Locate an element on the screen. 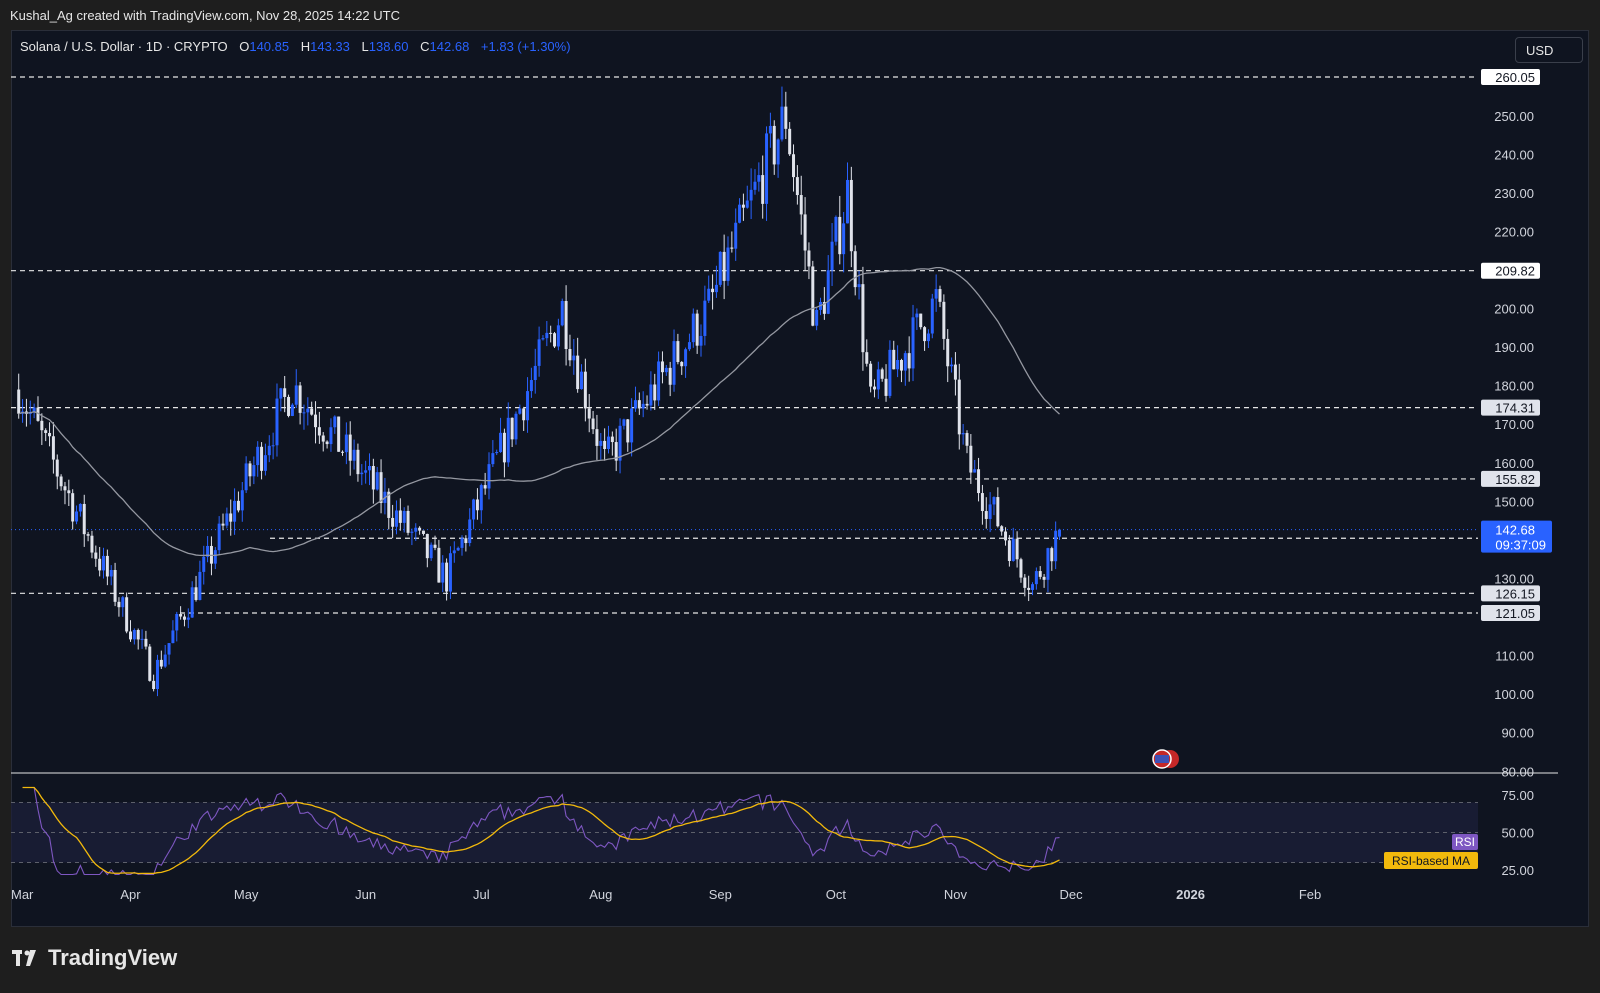  current-price-tag is located at coordinates (1516, 536).